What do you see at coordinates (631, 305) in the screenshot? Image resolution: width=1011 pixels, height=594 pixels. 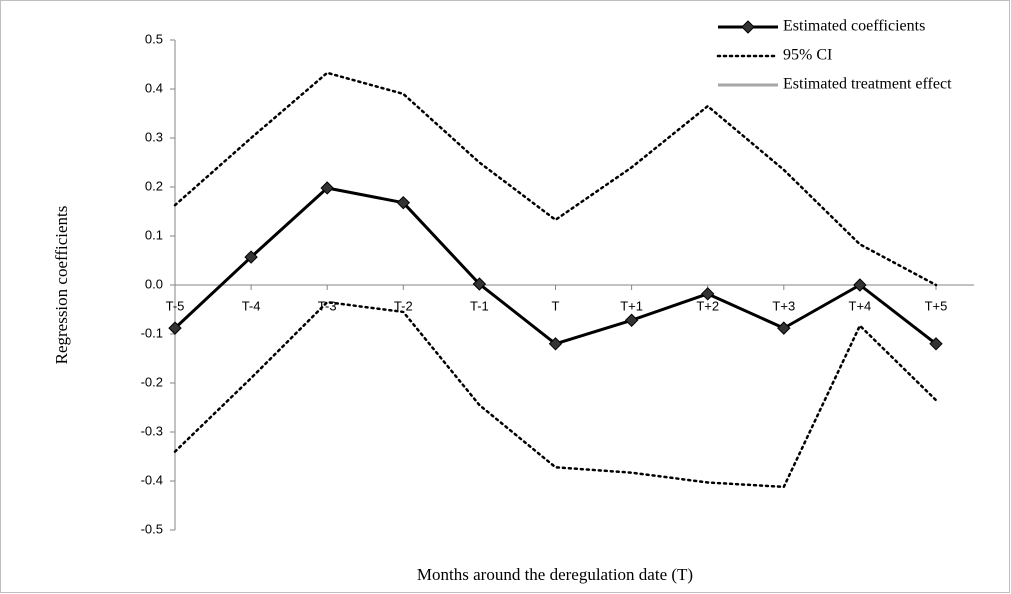 I see `x-tick-label: T+1` at bounding box center [631, 305].